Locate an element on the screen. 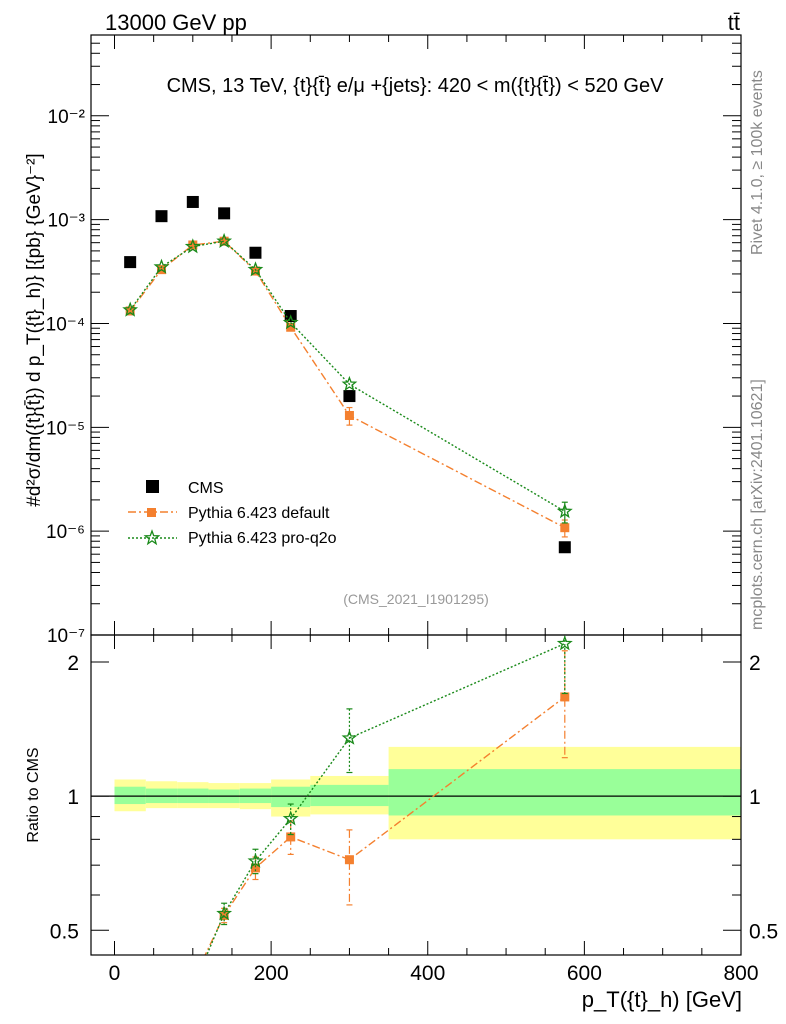  ratio-y-tick-label-right: 0.5 is located at coordinates (763, 931).